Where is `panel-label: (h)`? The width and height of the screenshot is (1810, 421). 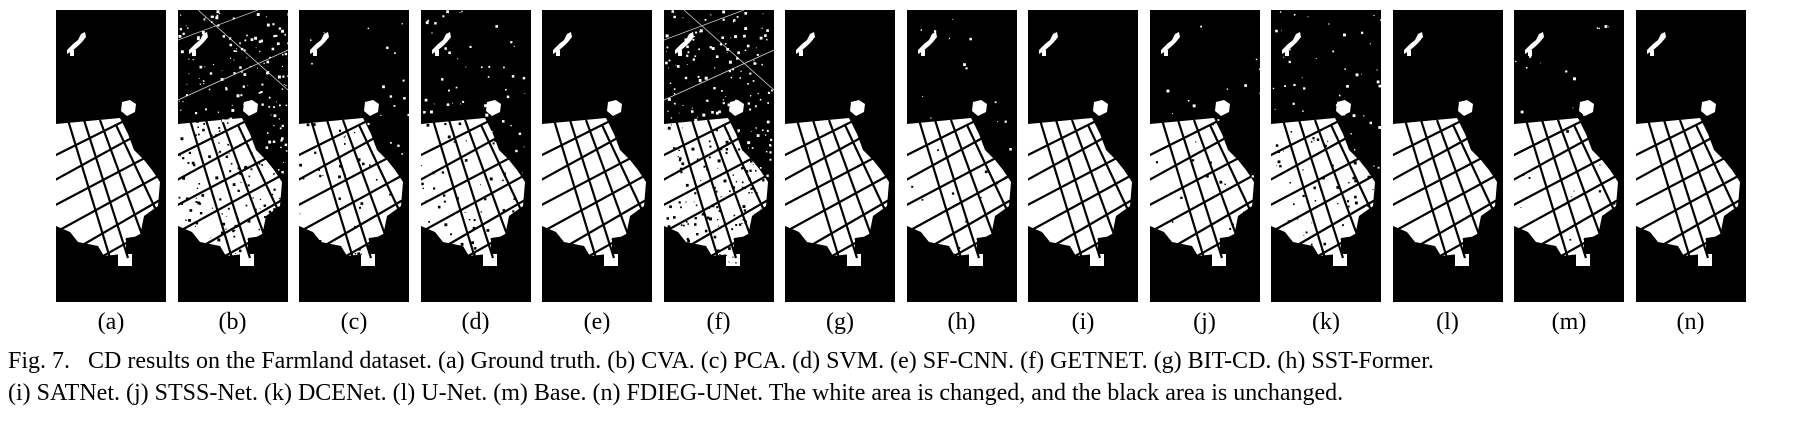 panel-label: (h) is located at coordinates (961, 322).